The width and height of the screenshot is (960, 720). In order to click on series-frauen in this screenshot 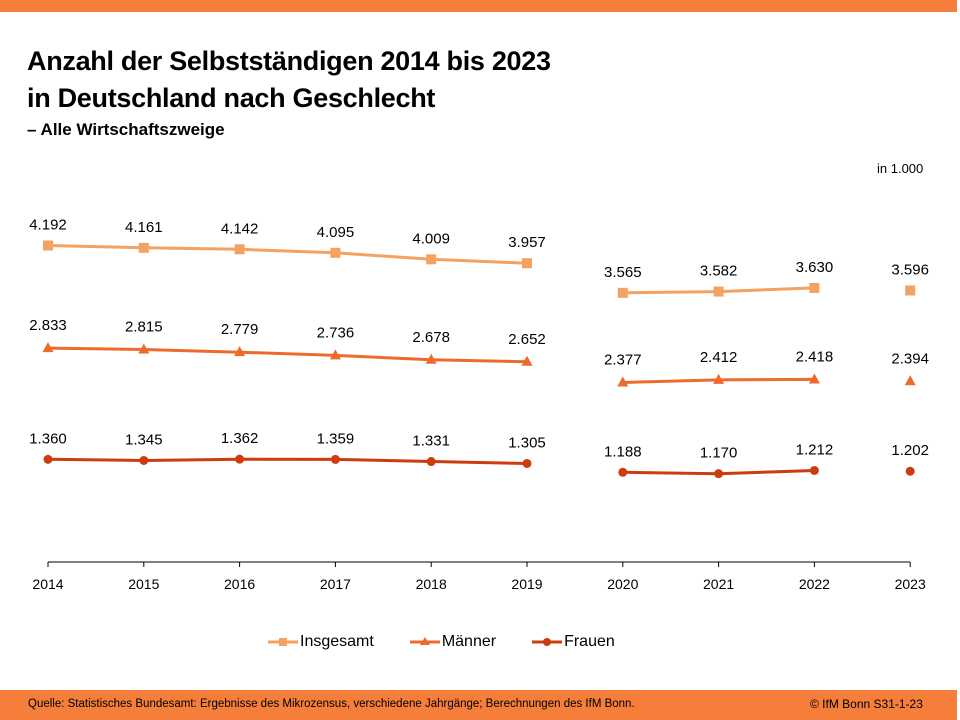, I will do `click(479, 466)`.